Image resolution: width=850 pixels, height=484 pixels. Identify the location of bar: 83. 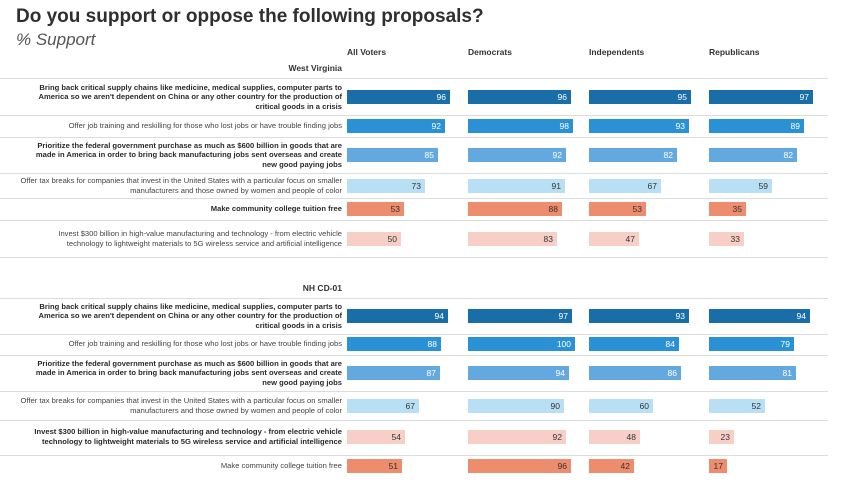
(512, 239).